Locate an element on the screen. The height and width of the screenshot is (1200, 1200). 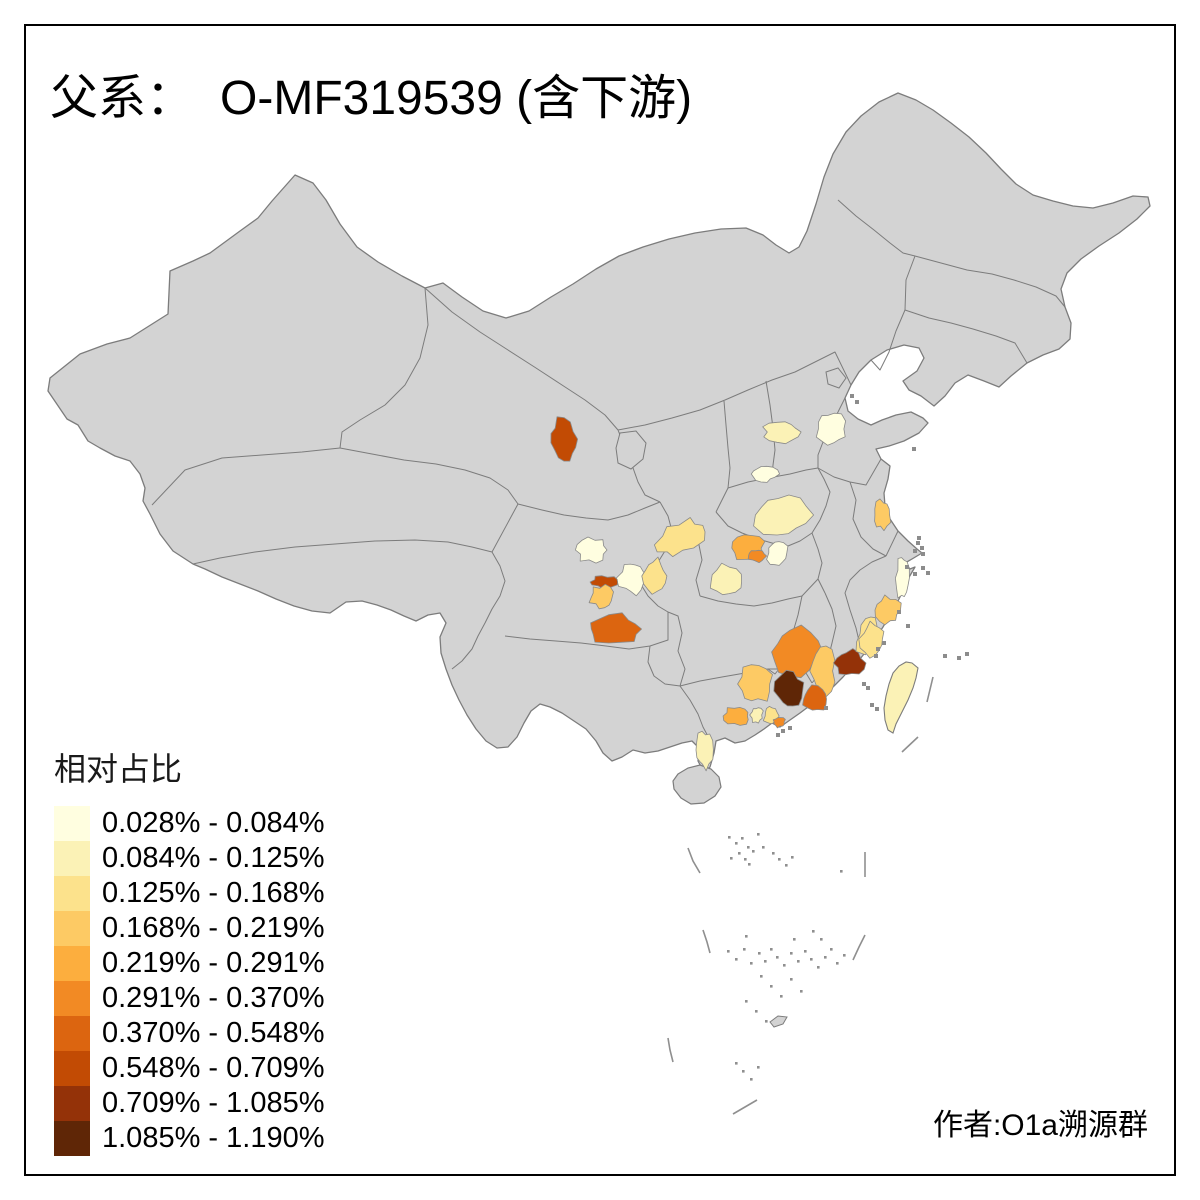
legend-row: 0.028% - 0.084% is located at coordinates (189, 823).